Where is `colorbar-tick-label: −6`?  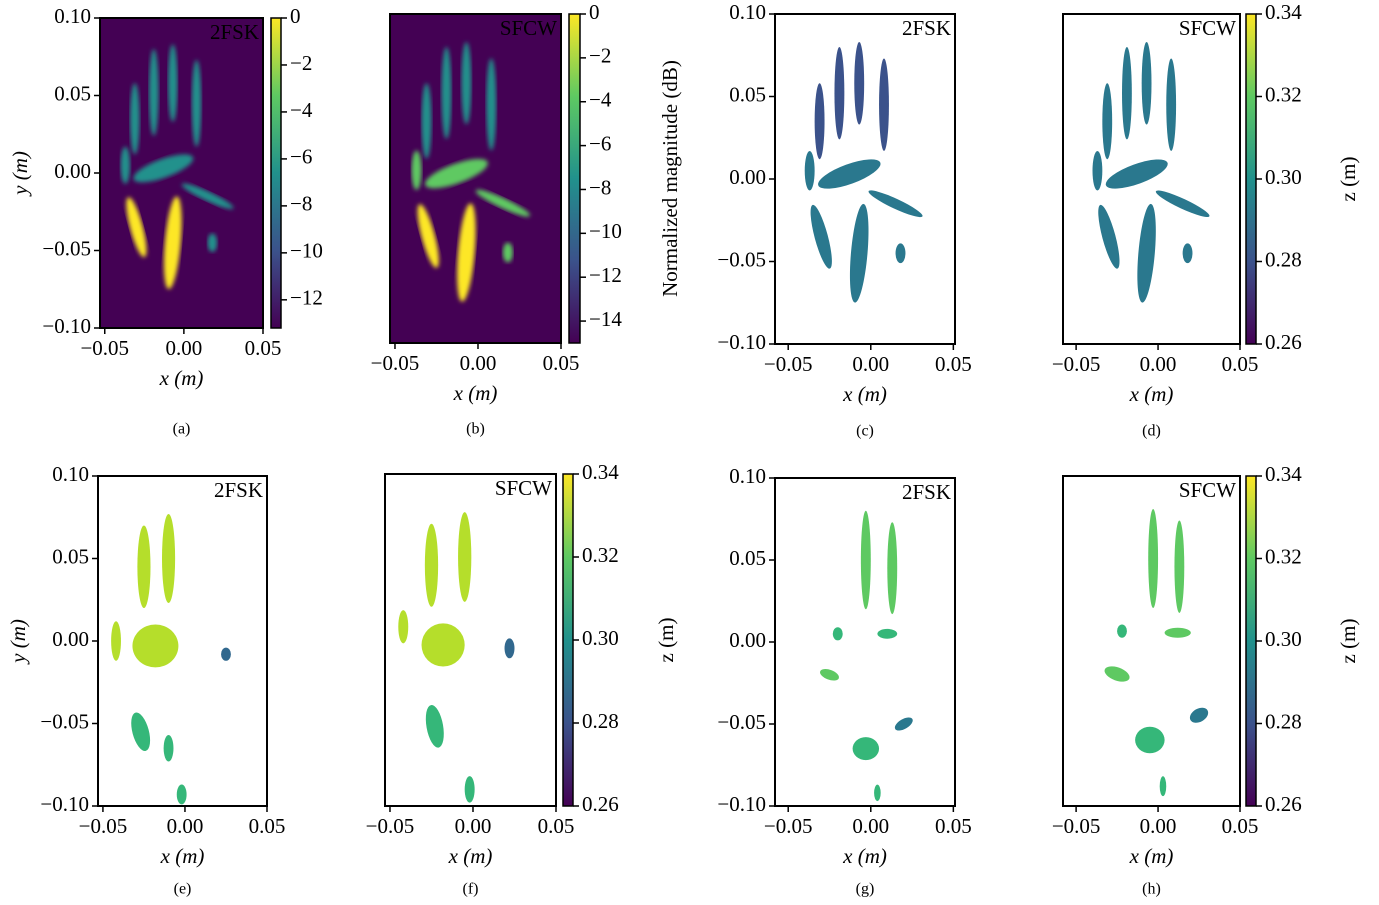 colorbar-tick-label: −6 is located at coordinates (600, 143).